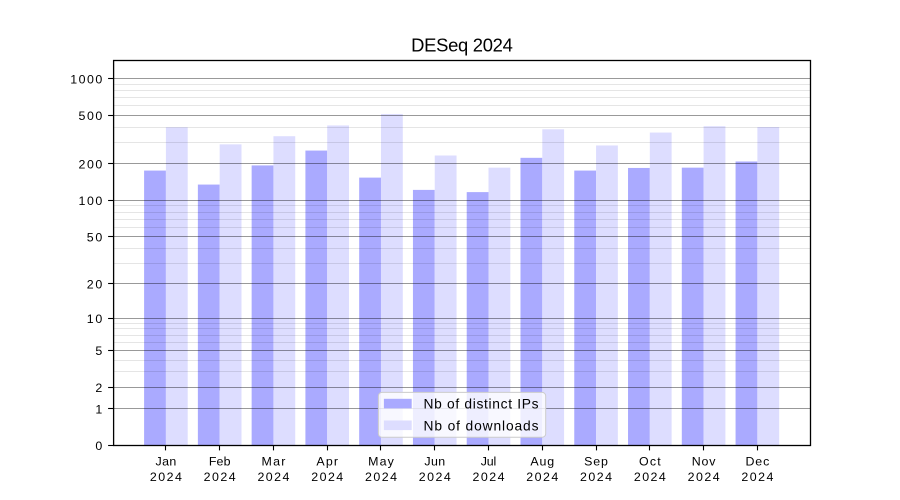 This screenshot has width=900, height=500. I want to click on svg-text: 100, so click(91, 201).